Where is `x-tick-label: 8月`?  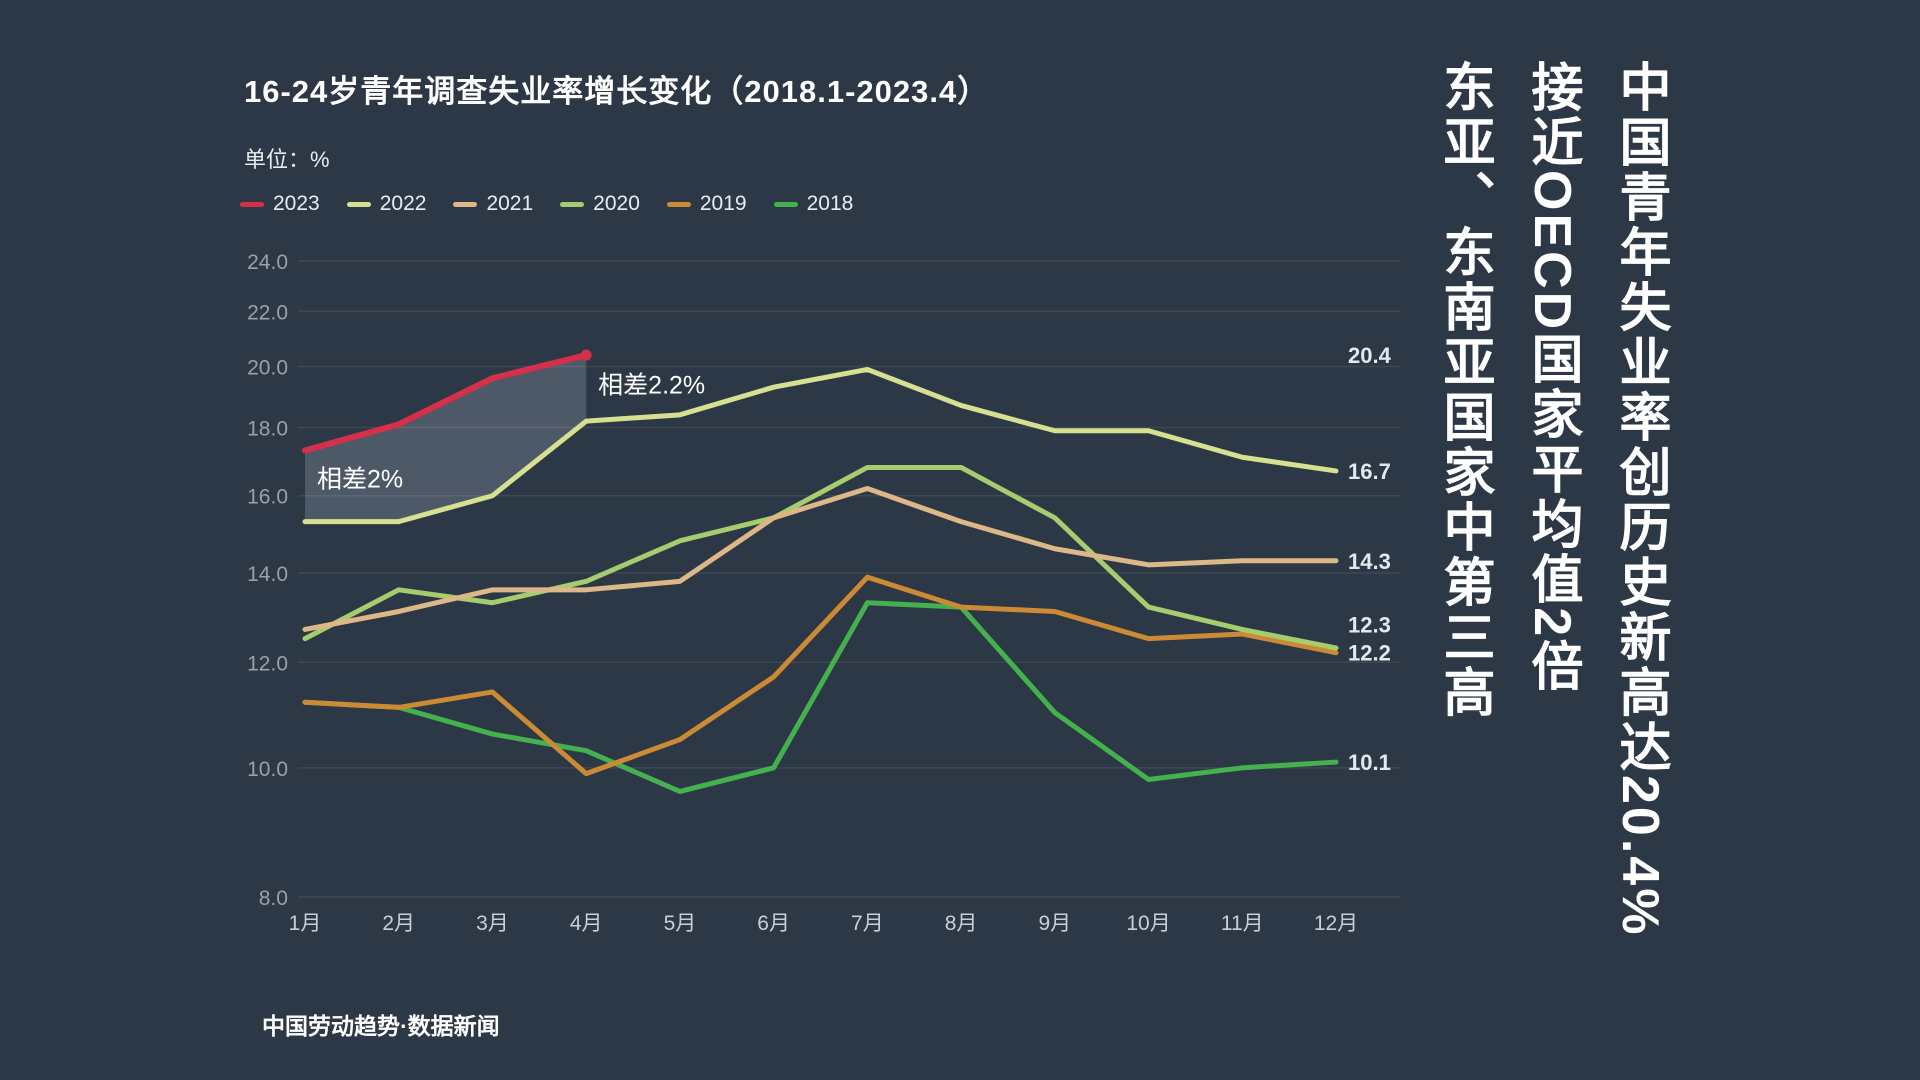
x-tick-label: 8月 is located at coordinates (961, 923).